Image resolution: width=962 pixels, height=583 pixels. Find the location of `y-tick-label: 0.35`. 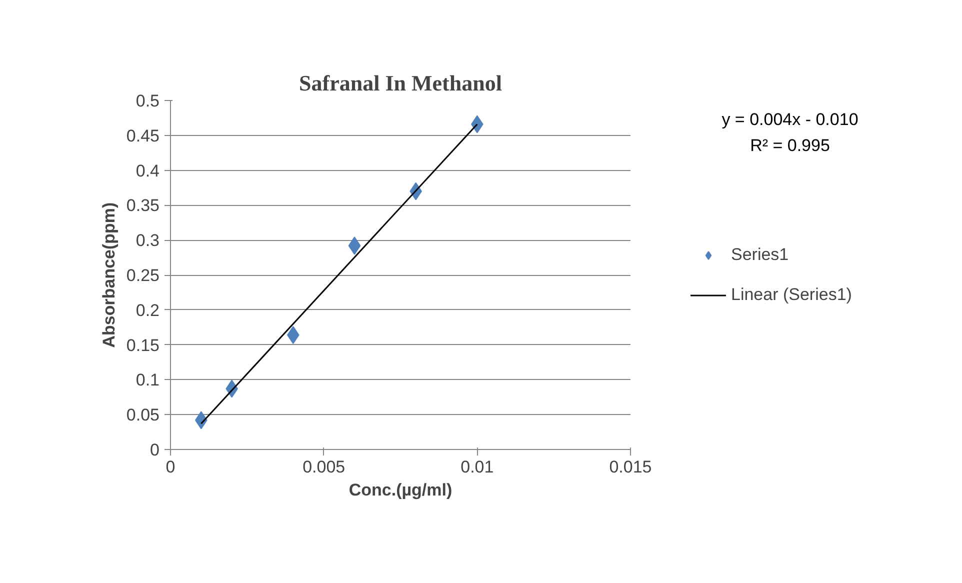

y-tick-label: 0.35 is located at coordinates (143, 206).